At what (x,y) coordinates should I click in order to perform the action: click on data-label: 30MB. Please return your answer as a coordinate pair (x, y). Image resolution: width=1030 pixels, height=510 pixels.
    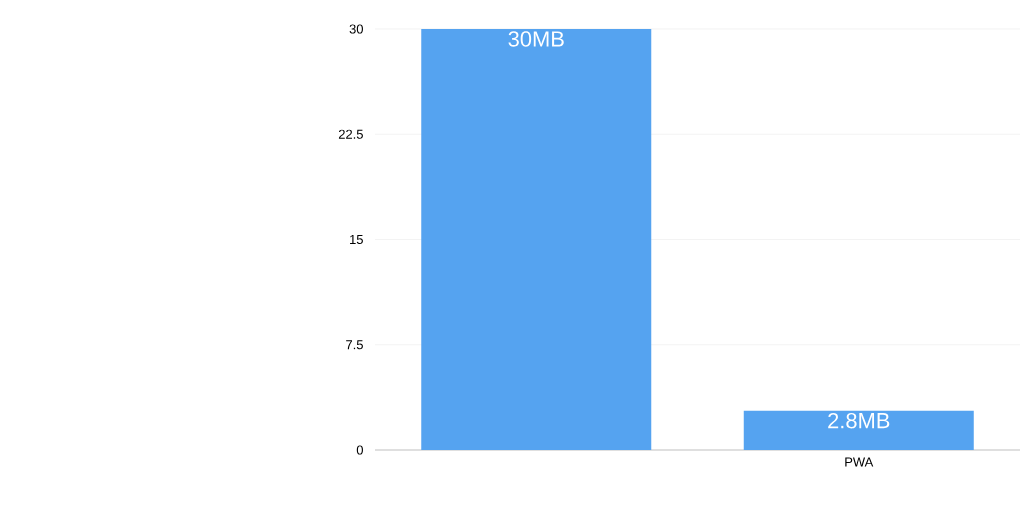
    Looking at the image, I should click on (536, 39).